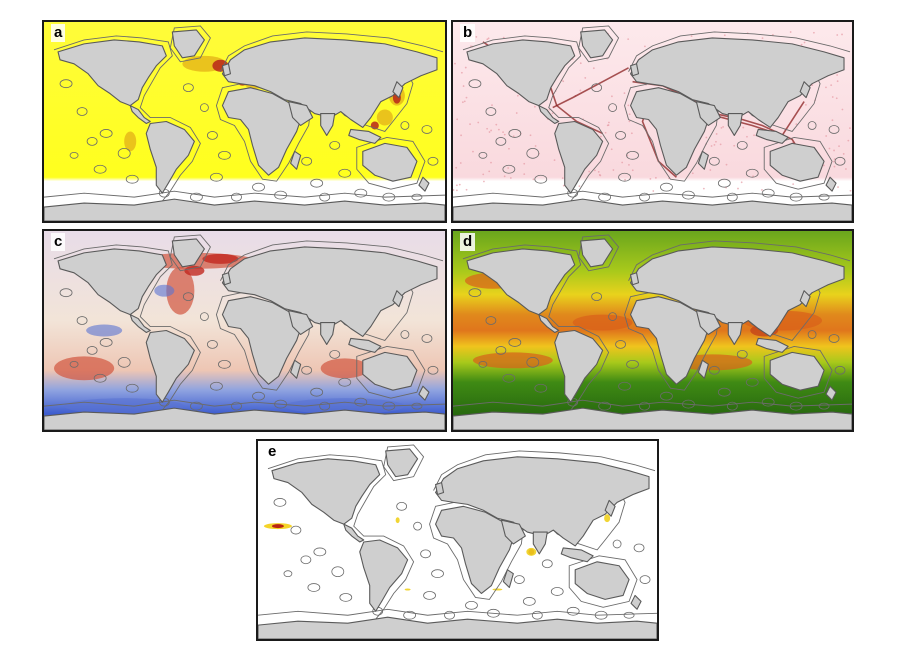 This screenshot has width=917, height=653. I want to click on landmass-se-asia-islands, so click(577, 555).